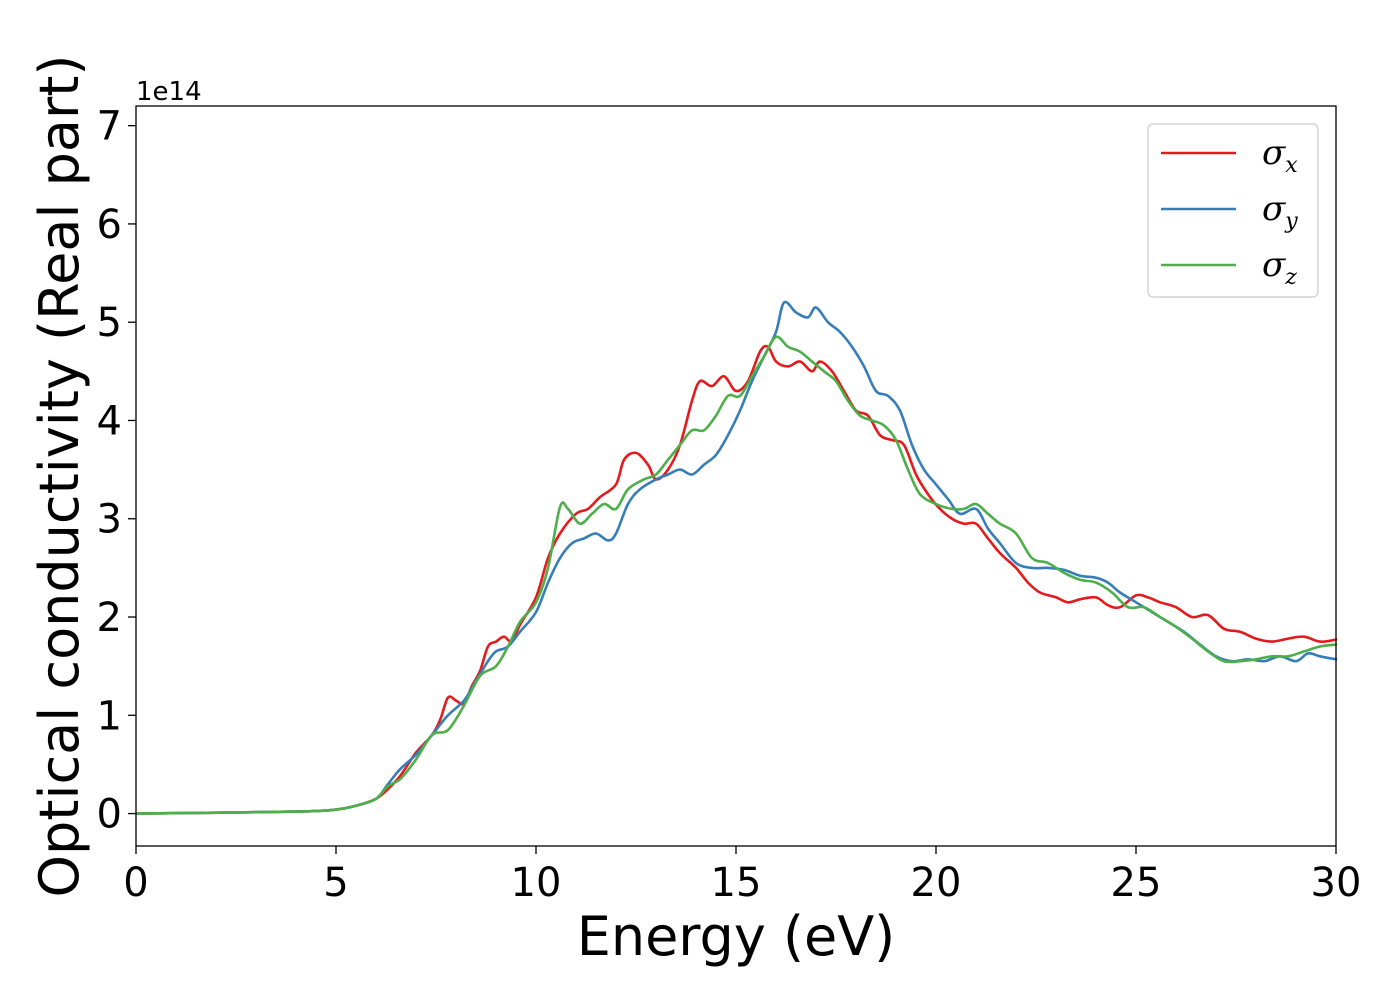 The height and width of the screenshot is (1000, 1400). Describe the element at coordinates (109, 323) in the screenshot. I see `y-tick-label: 5` at that location.